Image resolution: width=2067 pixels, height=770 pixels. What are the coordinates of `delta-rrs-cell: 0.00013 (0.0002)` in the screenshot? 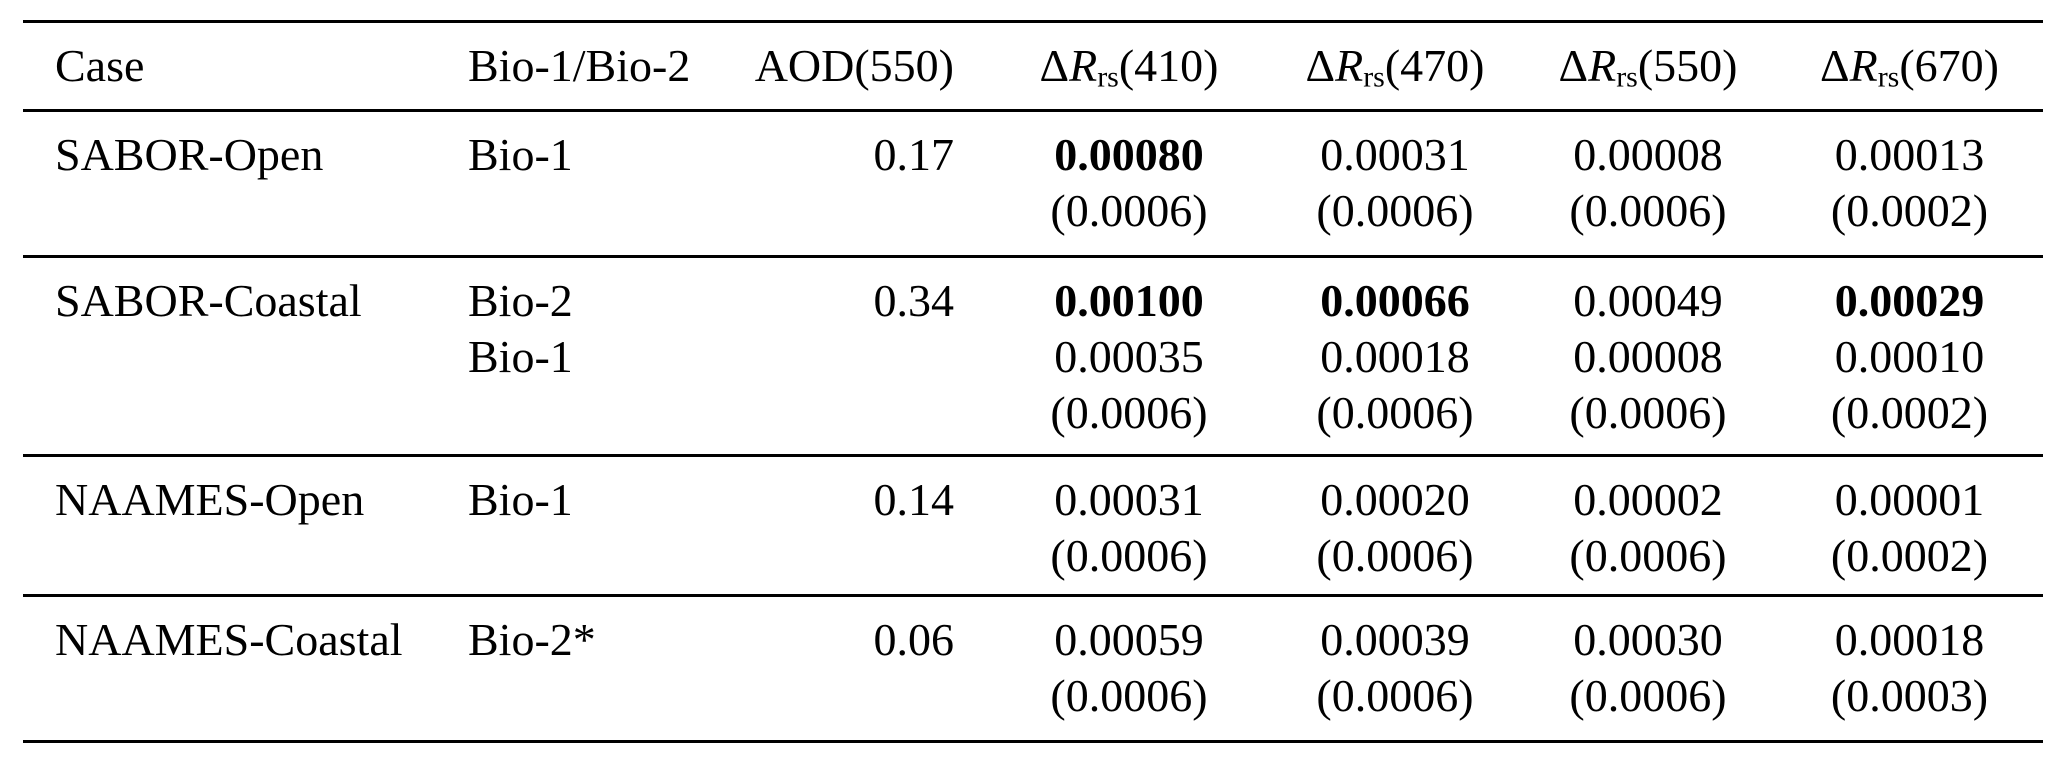 It's located at (1909, 184).